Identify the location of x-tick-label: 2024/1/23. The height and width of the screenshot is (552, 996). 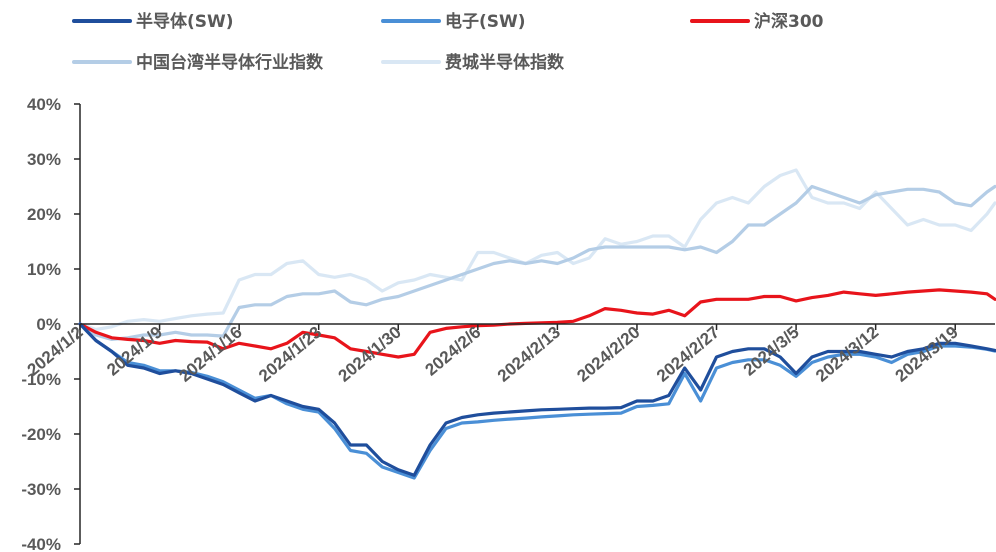
(290, 354).